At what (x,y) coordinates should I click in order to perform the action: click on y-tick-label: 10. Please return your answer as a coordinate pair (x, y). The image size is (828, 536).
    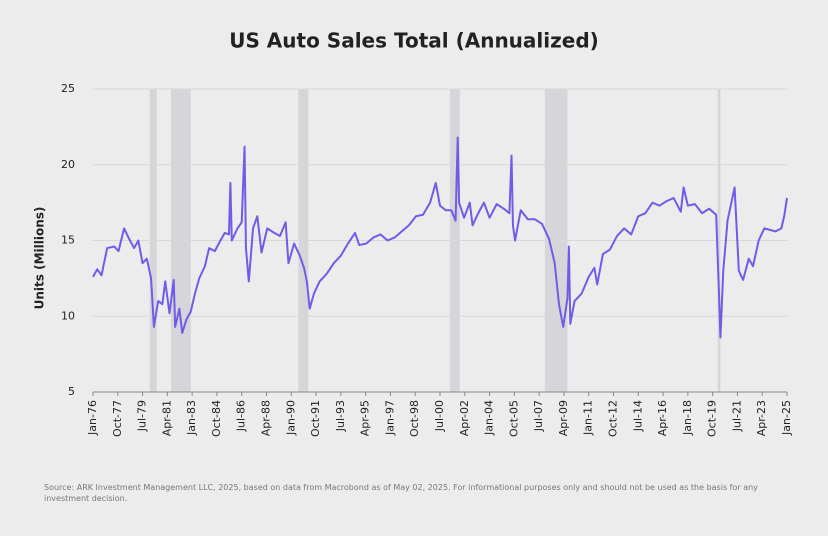
    Looking at the image, I should click on (68, 315).